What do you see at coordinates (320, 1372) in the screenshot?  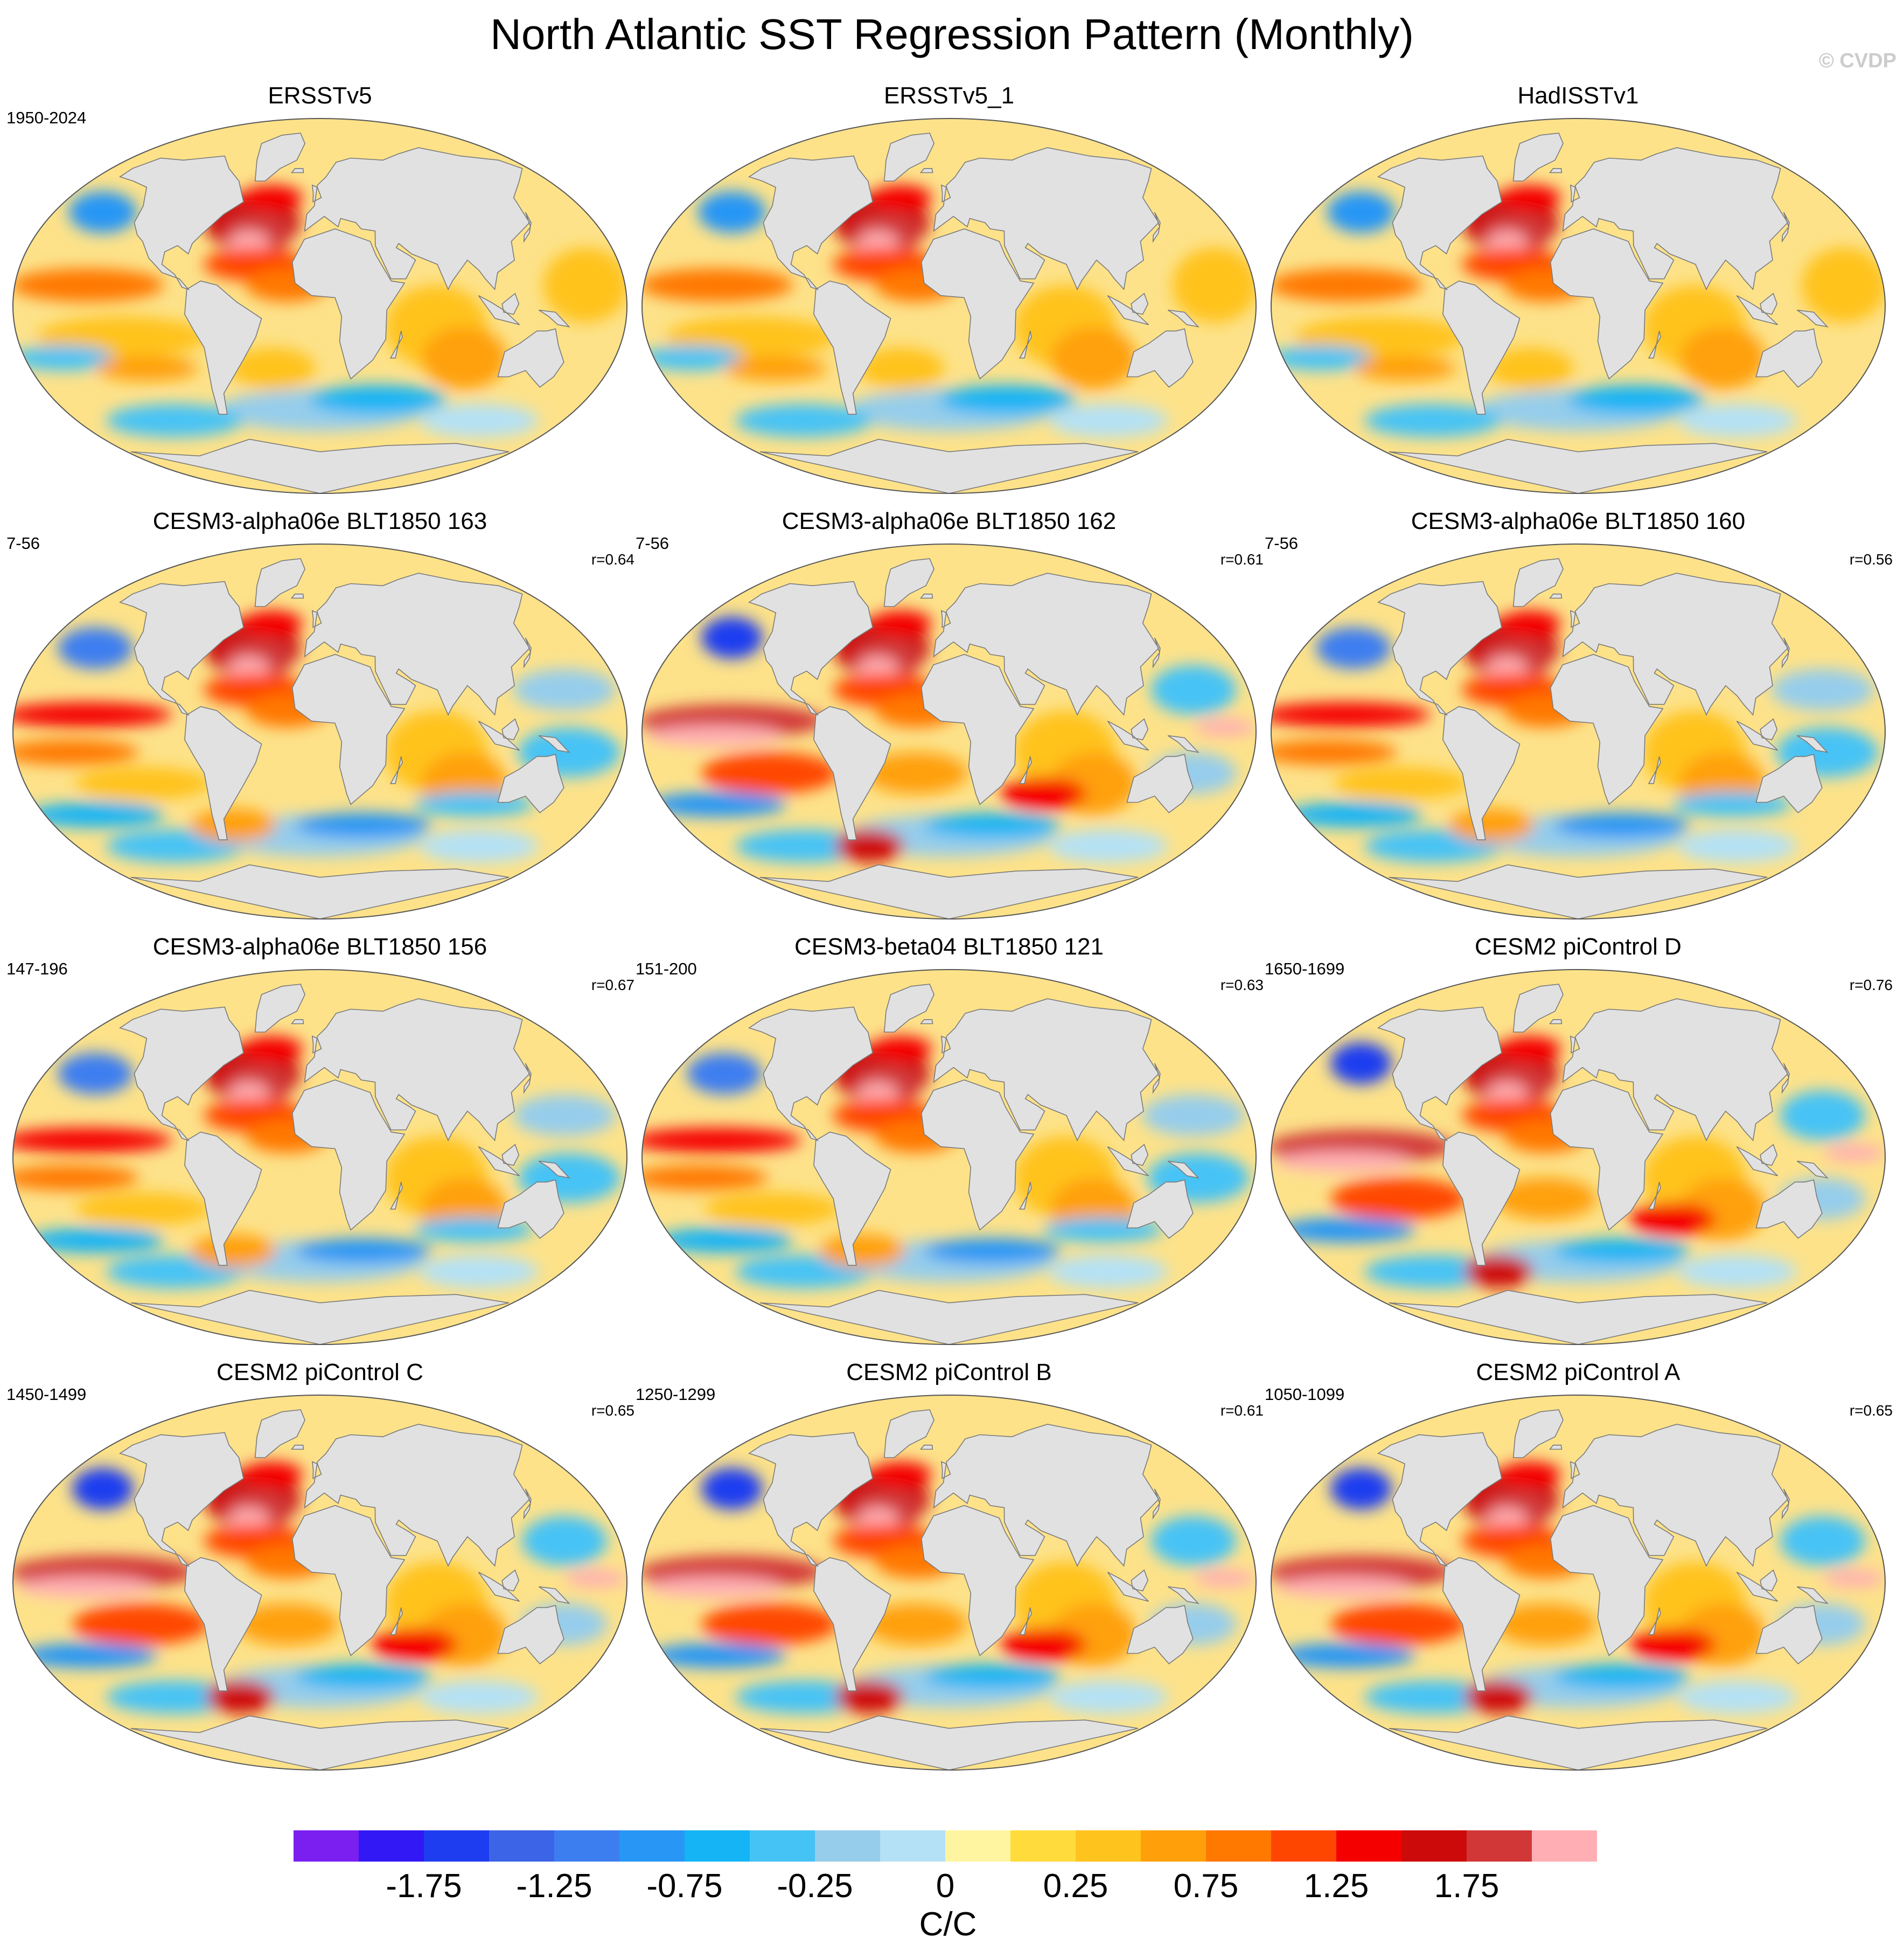 I see `panel-title: CESM2 piControl C` at bounding box center [320, 1372].